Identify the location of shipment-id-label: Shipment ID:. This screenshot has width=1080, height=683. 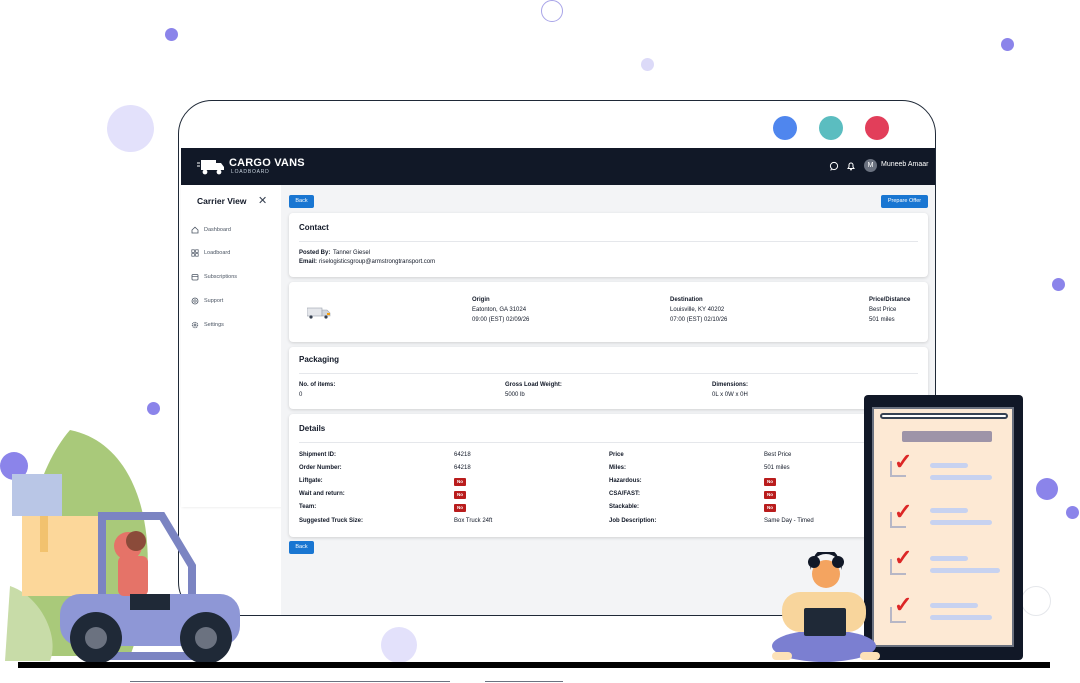
(317, 455).